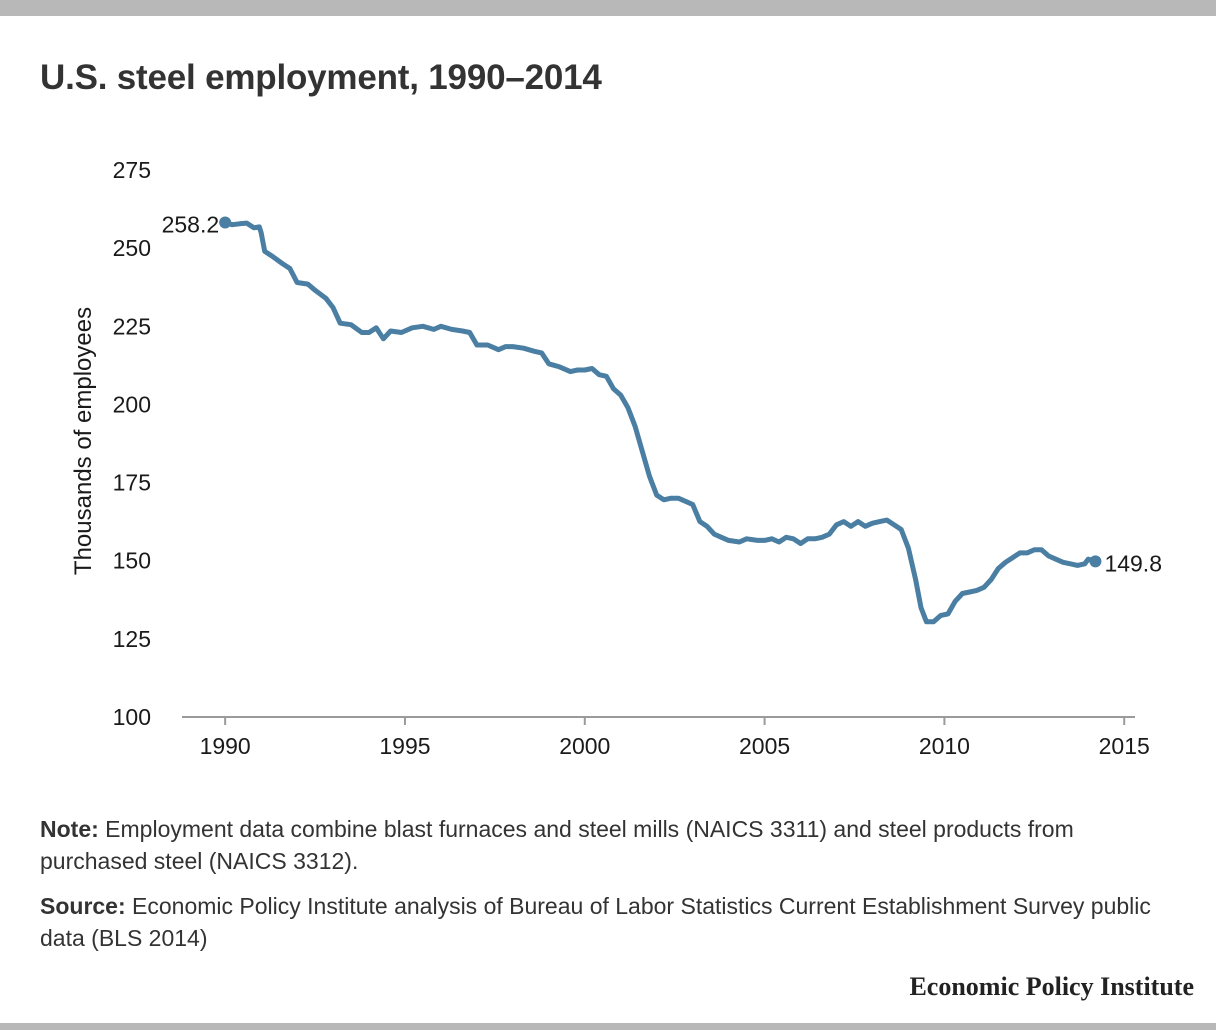  I want to click on x-tick-label: 1990, so click(225, 746).